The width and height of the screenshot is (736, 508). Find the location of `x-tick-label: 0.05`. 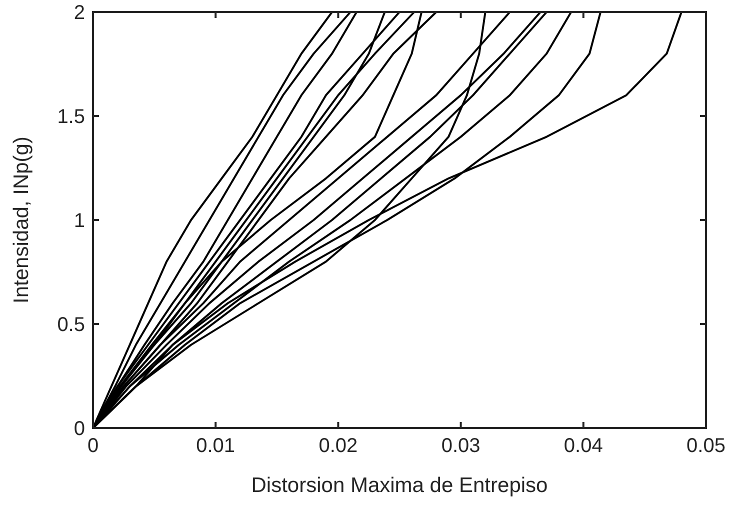

x-tick-label: 0.05 is located at coordinates (706, 446).